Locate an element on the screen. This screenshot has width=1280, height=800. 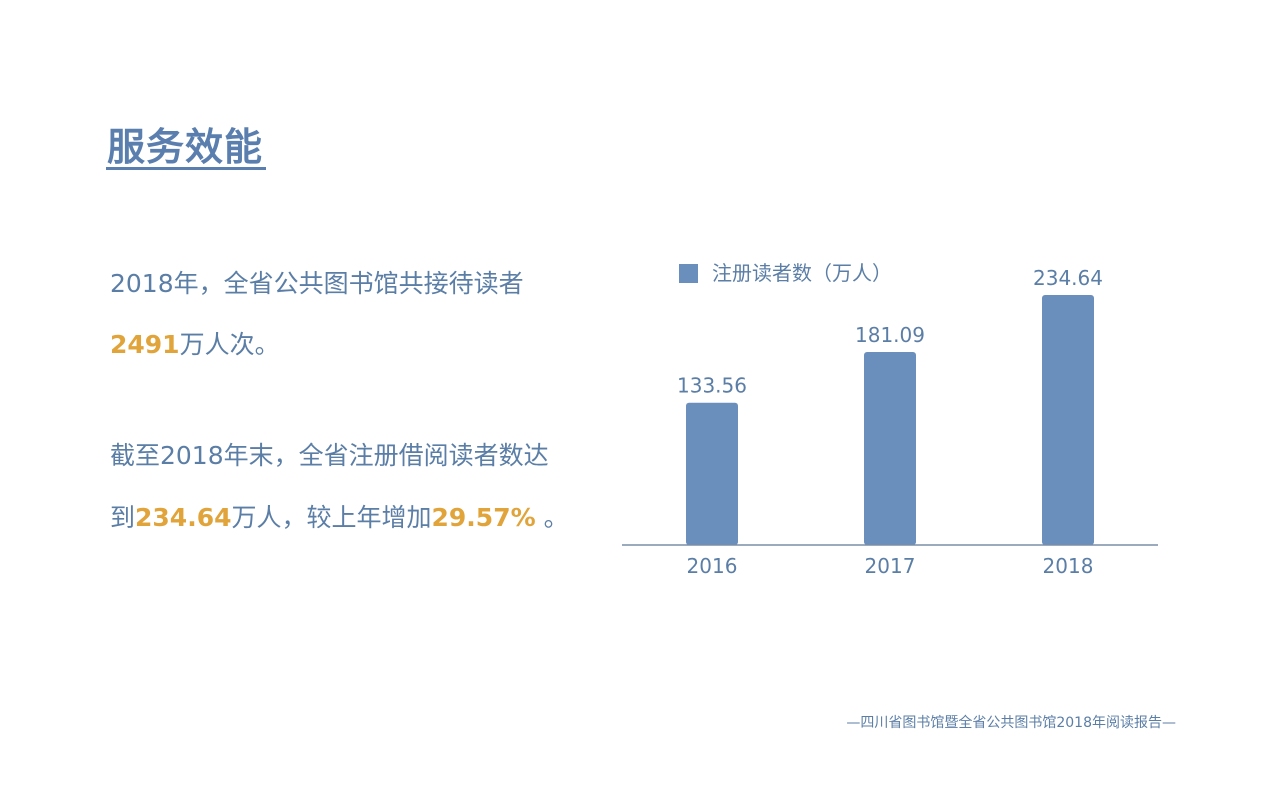
p2-mid-text: 万人，较上年增加 is located at coordinates (331, 517).